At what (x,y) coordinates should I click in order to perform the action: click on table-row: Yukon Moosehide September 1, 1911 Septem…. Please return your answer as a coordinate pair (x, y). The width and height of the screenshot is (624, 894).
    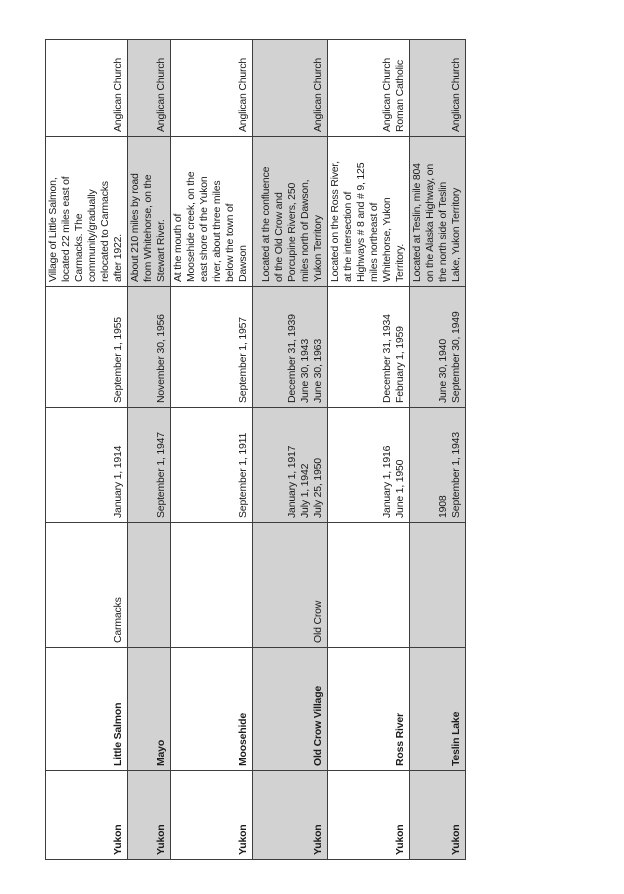
    Looking at the image, I should click on (211, 449).